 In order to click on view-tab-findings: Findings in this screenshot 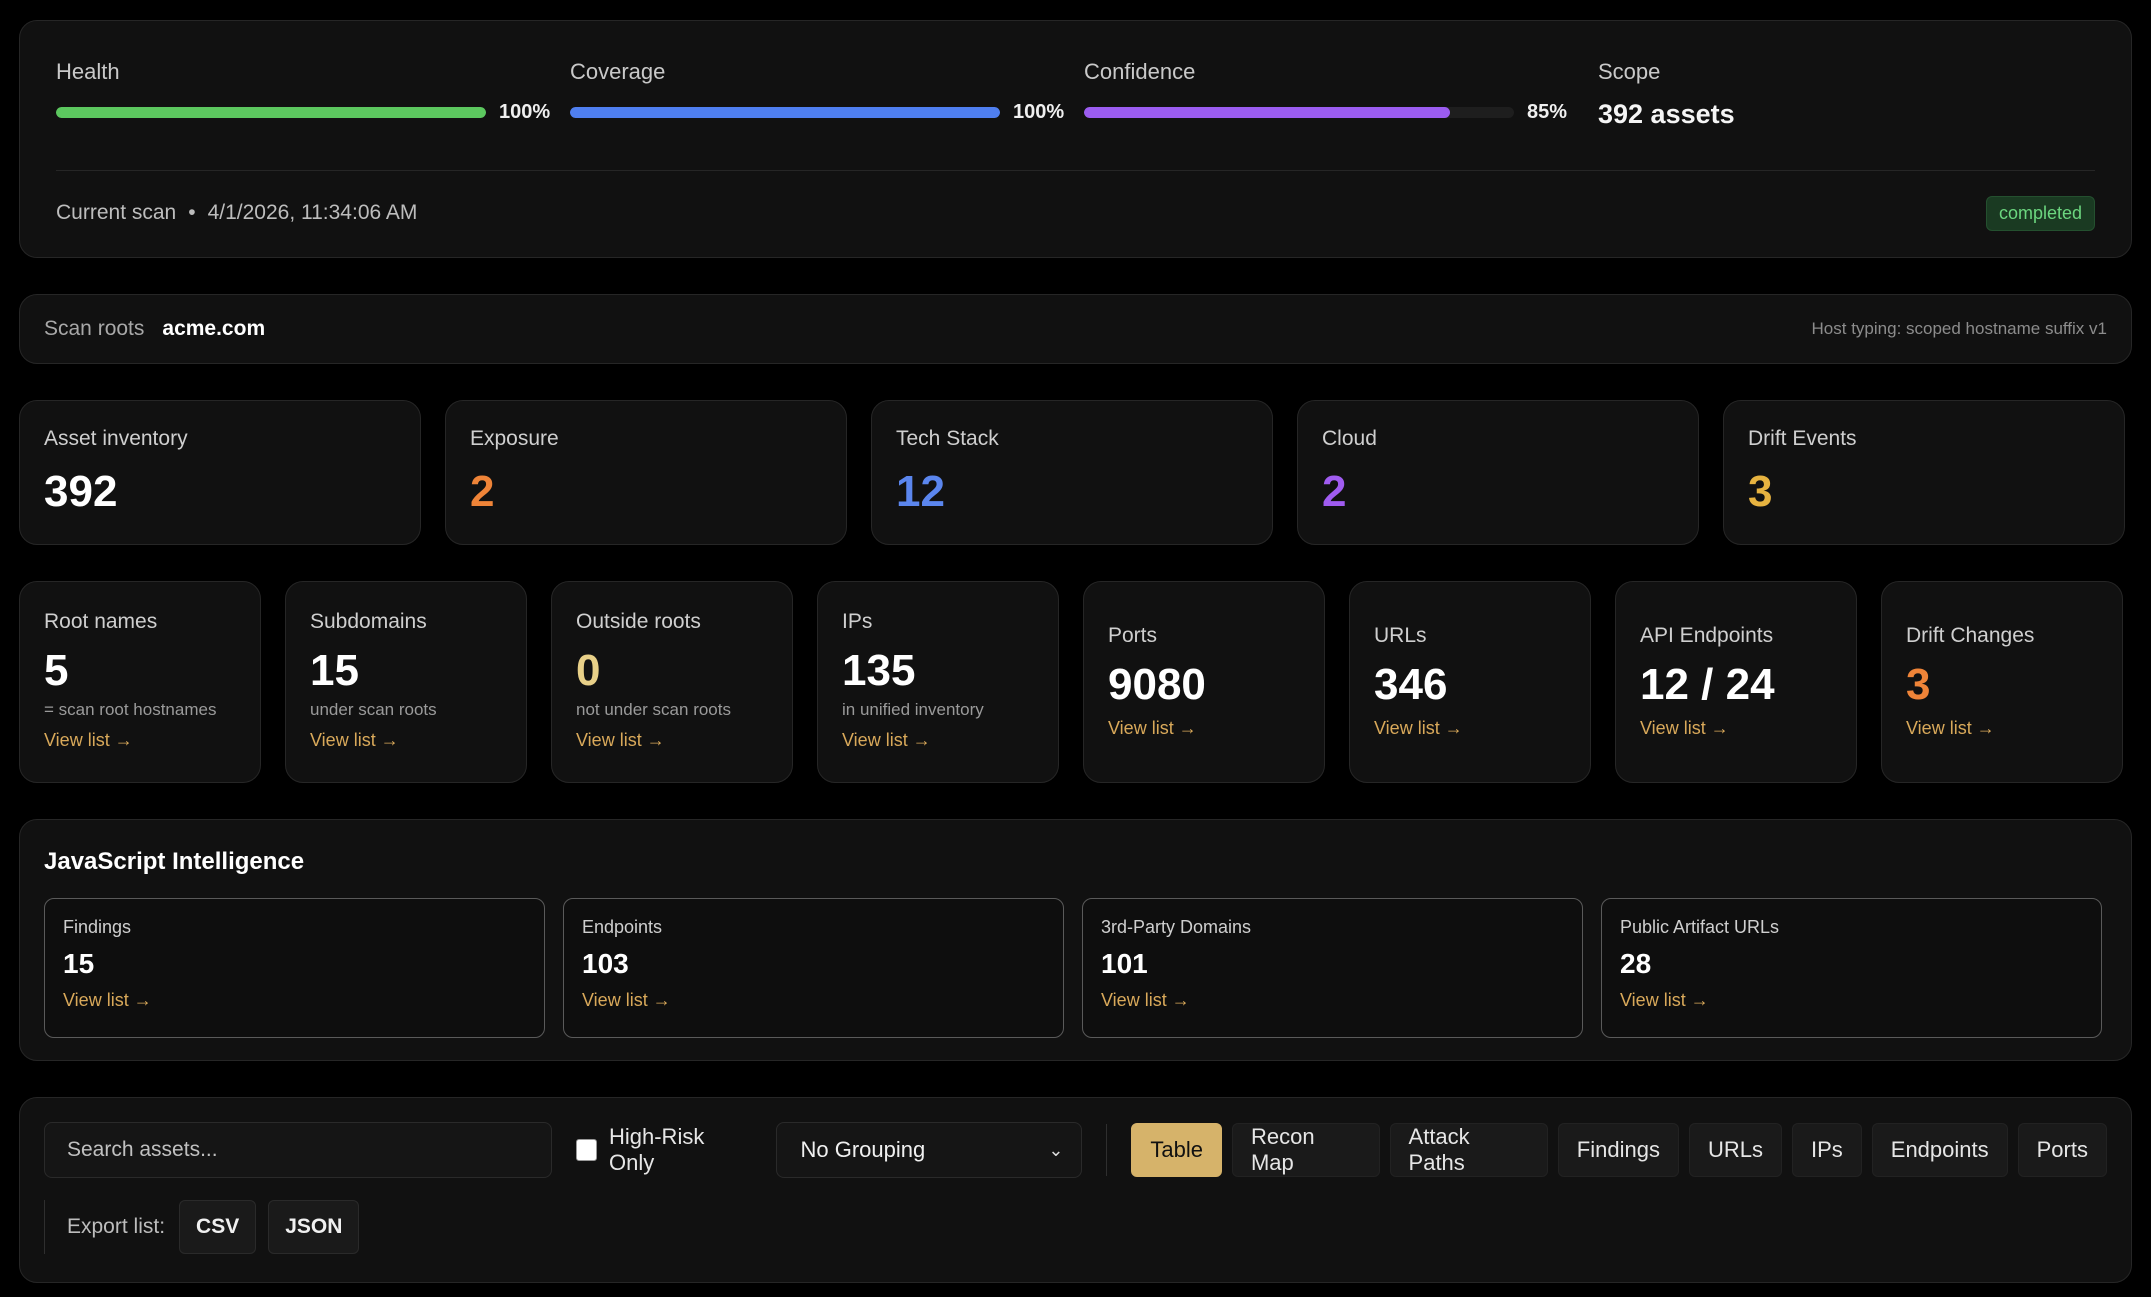, I will do `click(1618, 1150)`.